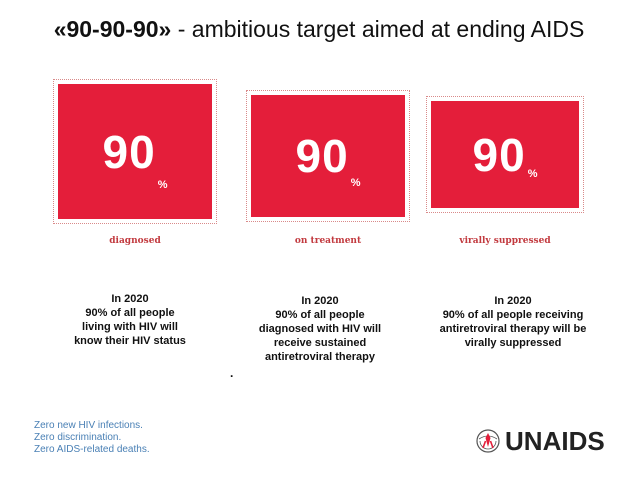  I want to click on slide-title-bold: «90-90-90», so click(112, 29).